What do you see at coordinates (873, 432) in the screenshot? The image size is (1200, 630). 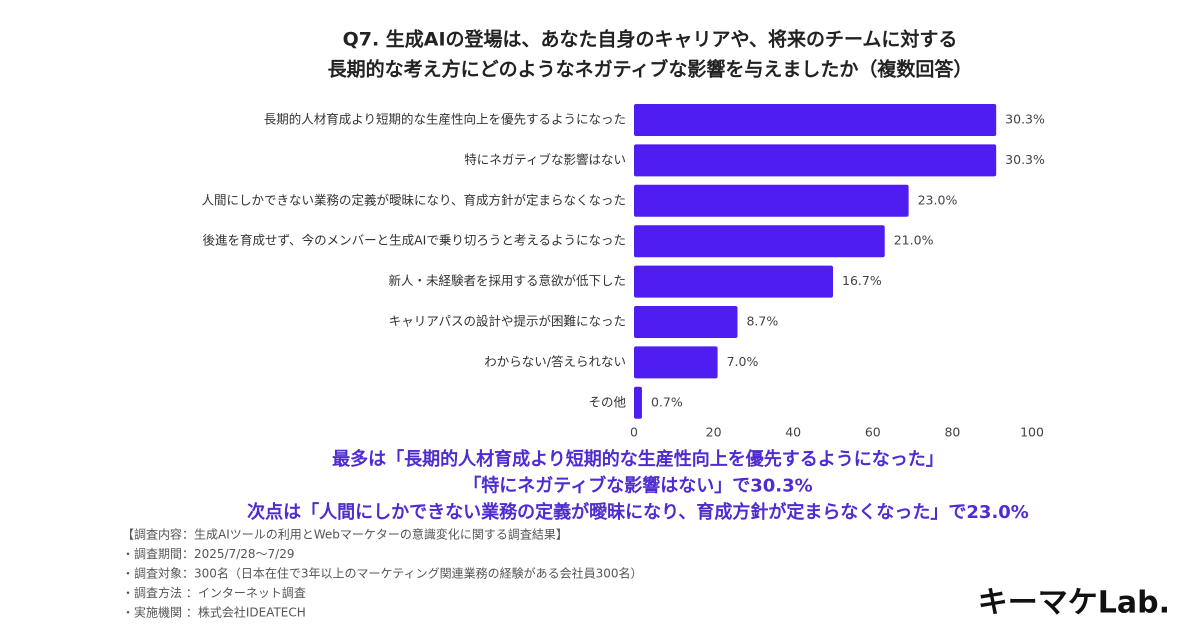 I see `x-tick-label: 60` at bounding box center [873, 432].